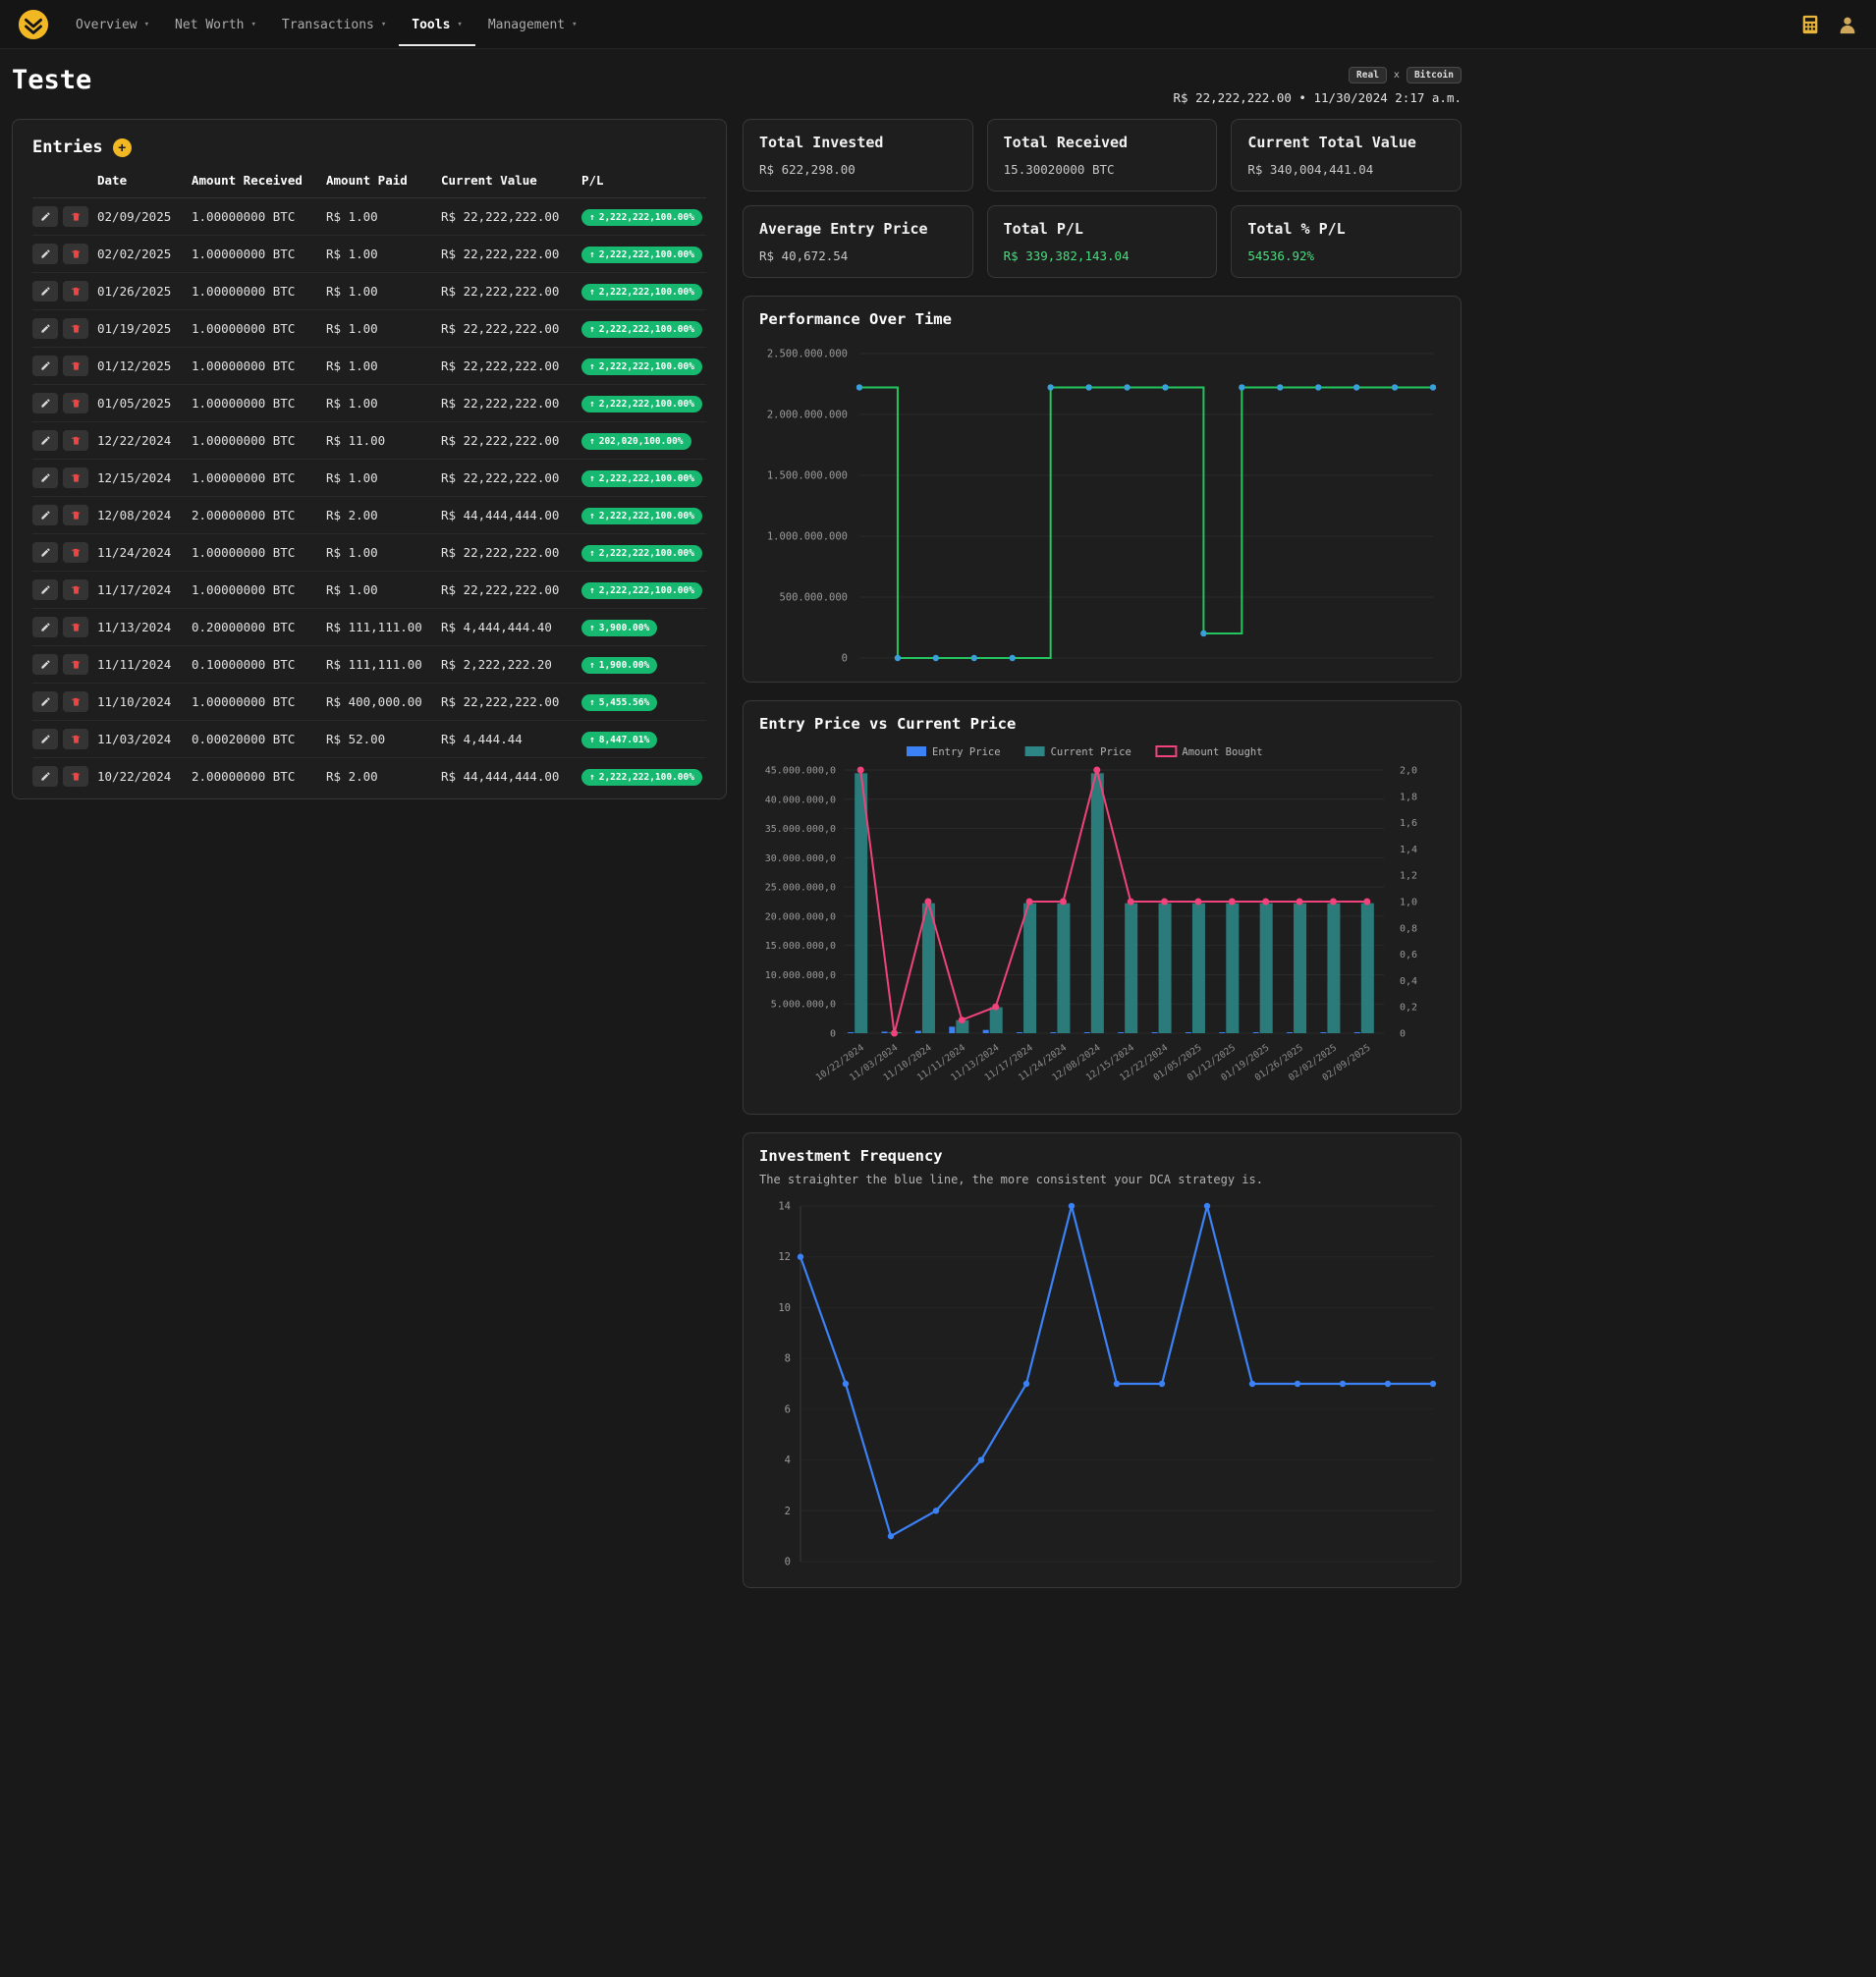  Describe the element at coordinates (1409, 903) in the screenshot. I see `svg-text: 1,0` at that location.